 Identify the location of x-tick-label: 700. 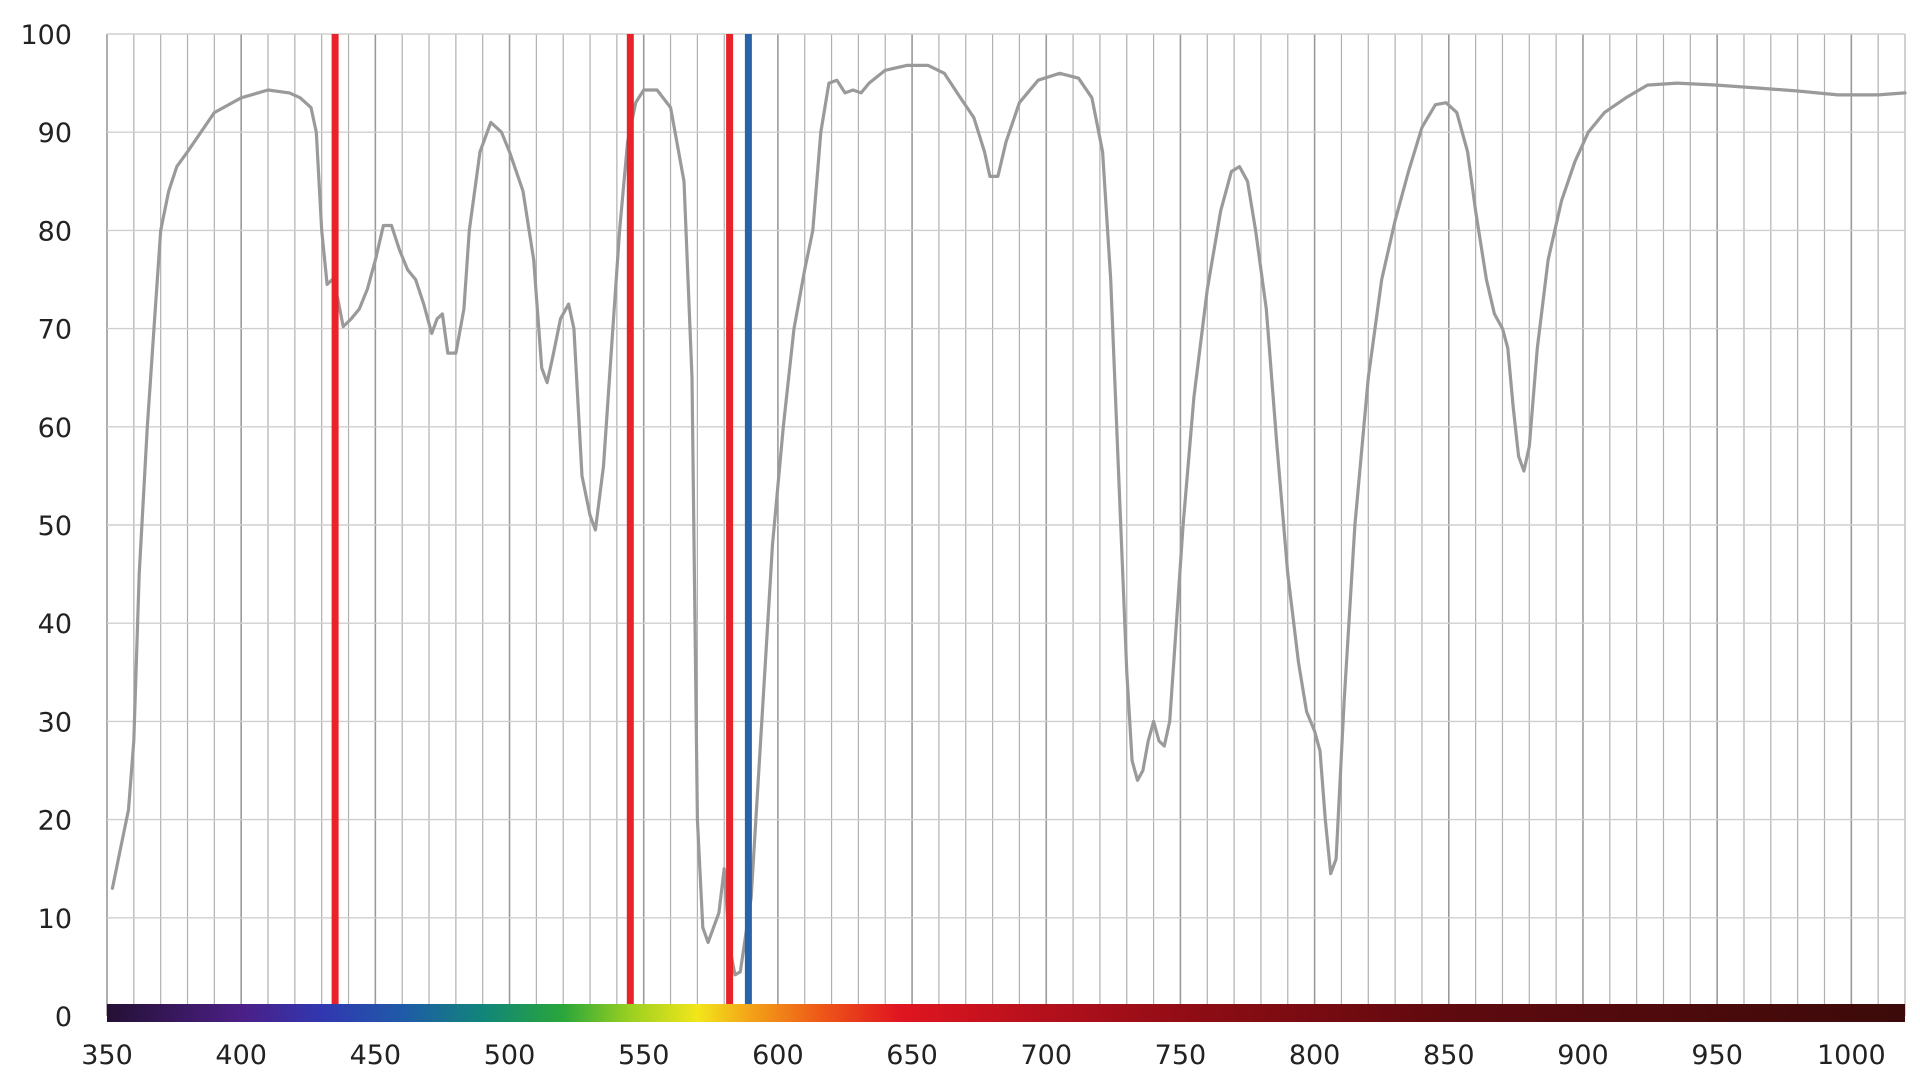
(1046, 1055).